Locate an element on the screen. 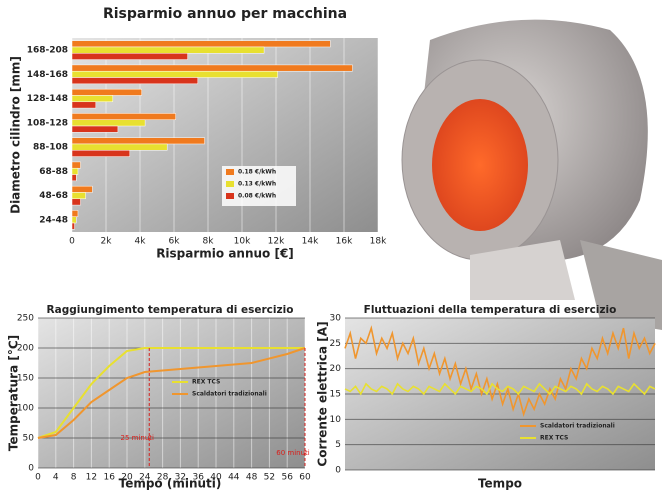  y-tick-label: 108-128 is located at coordinates (47, 123).